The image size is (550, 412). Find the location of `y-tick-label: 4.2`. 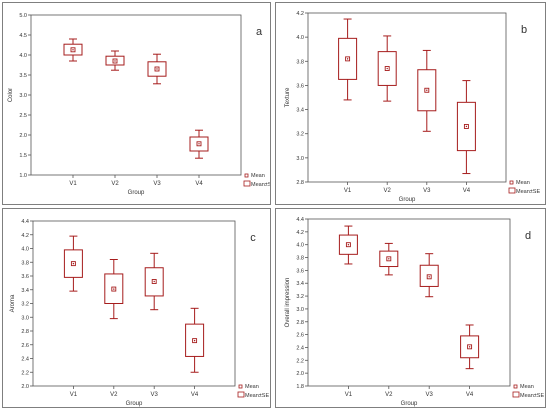

y-tick-label: 4.2 is located at coordinates (25, 236).